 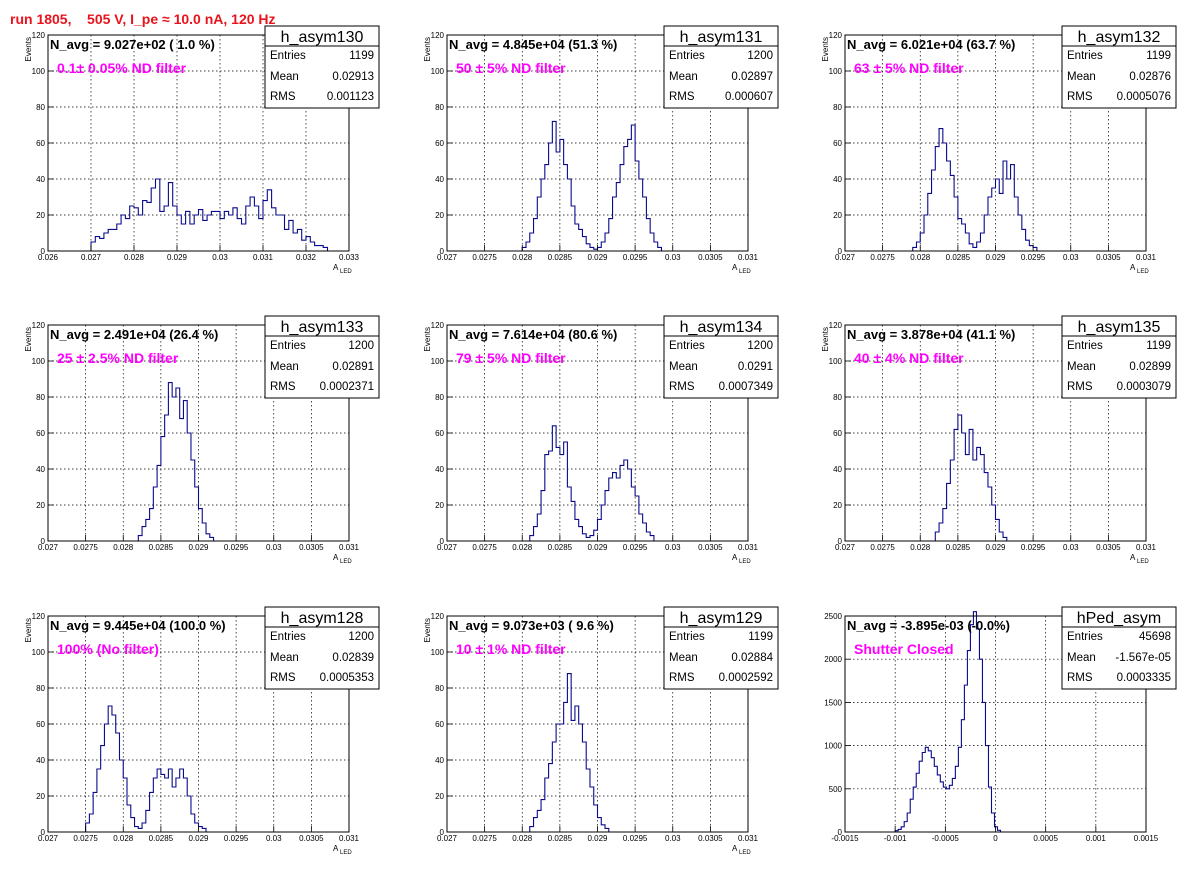 What do you see at coordinates (123, 547) in the screenshot?
I see `x-tick-label: 0.028` at bounding box center [123, 547].